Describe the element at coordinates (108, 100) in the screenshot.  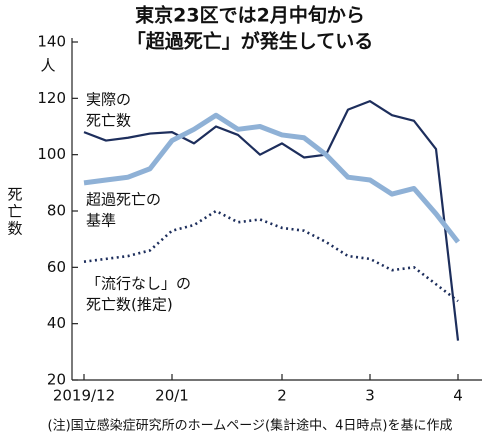
I see `series-label: 実際の` at that location.